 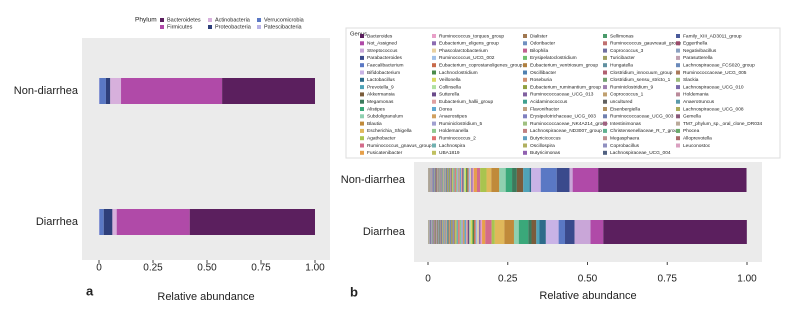 I want to click on legend-label: Lachnospira, so click(x=452, y=146).